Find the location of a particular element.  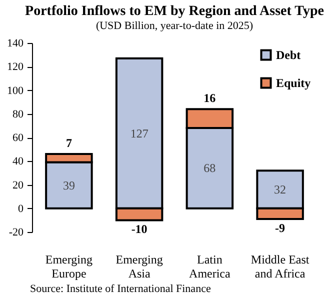

chart-subtitle: (USD Billion, year-to-date in 2025) is located at coordinates (175, 26).